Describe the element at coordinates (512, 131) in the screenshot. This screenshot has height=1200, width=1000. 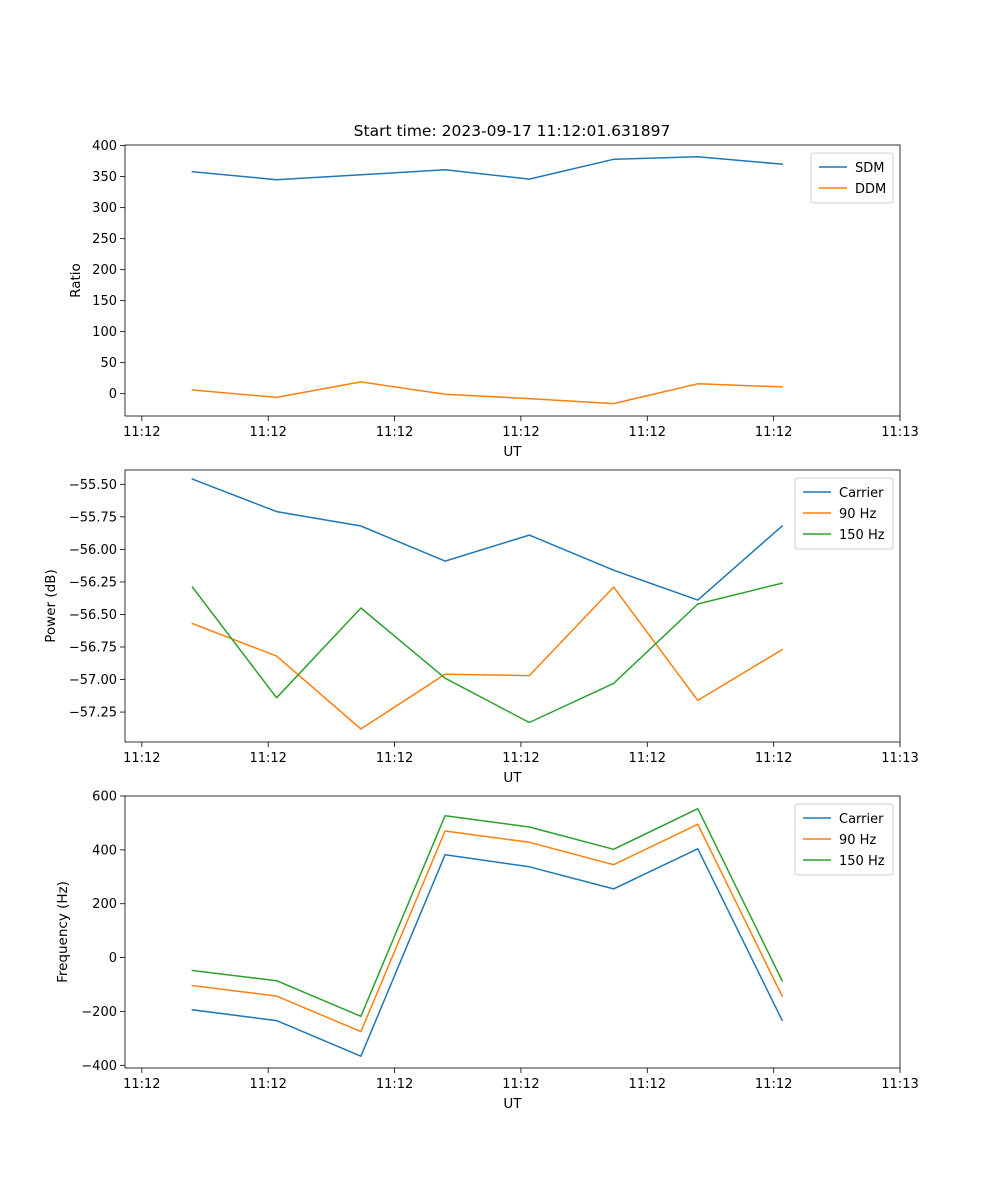
I see `chart-title: Start time: 2023-09-17 11:12:01.631897` at that location.